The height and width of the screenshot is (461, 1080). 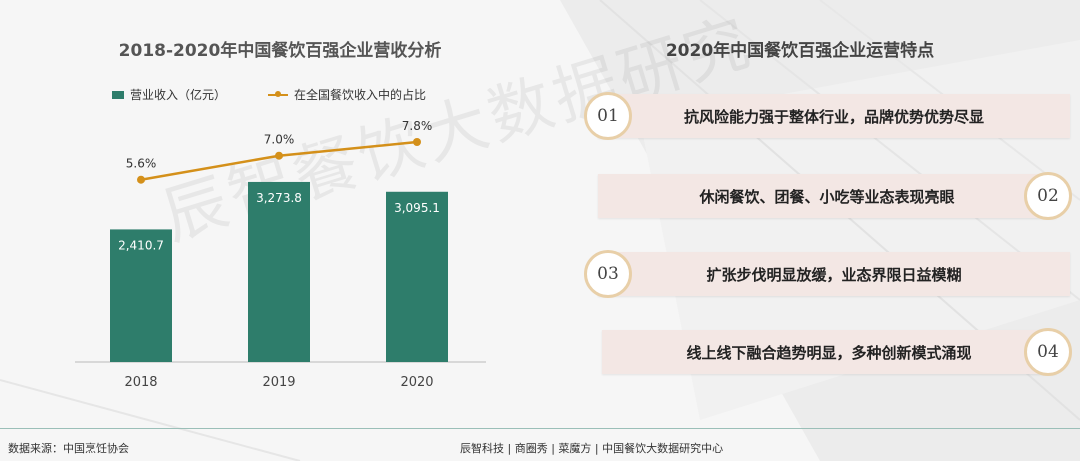 I want to click on bar-label-2019: 3,273.8, so click(x=279, y=198).